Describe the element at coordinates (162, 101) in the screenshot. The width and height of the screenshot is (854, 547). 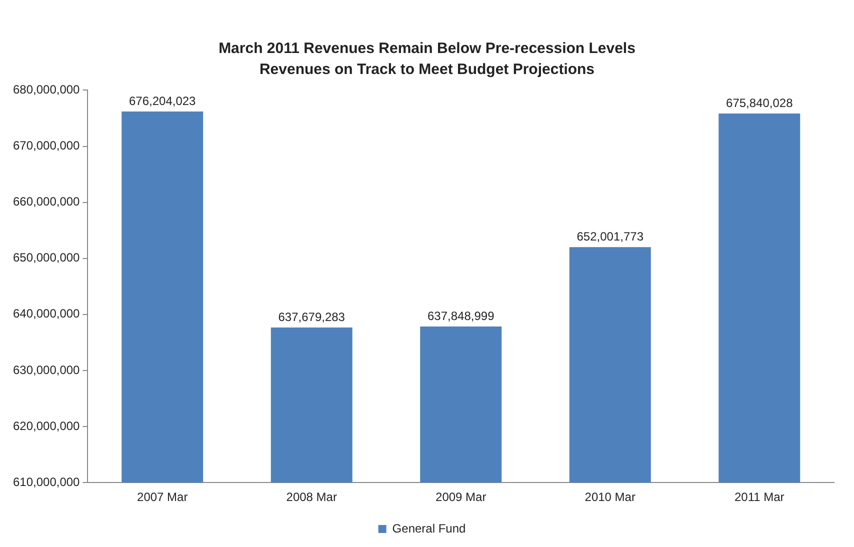
I see `data-label: 676,204,023` at that location.